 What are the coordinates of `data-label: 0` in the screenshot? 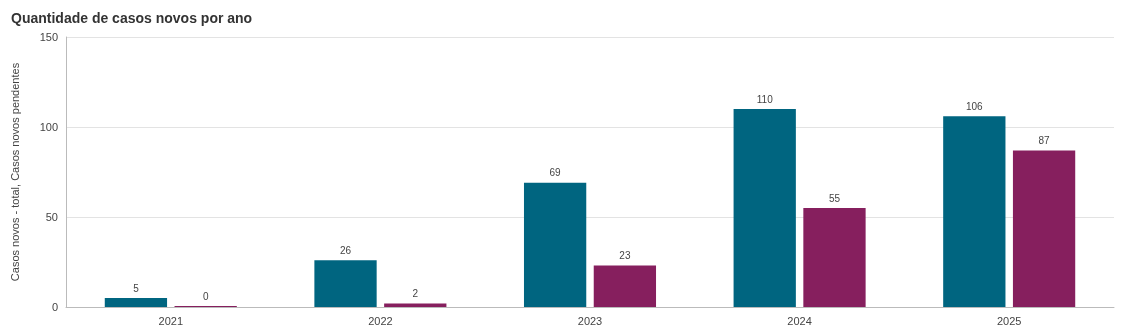 It's located at (205, 296).